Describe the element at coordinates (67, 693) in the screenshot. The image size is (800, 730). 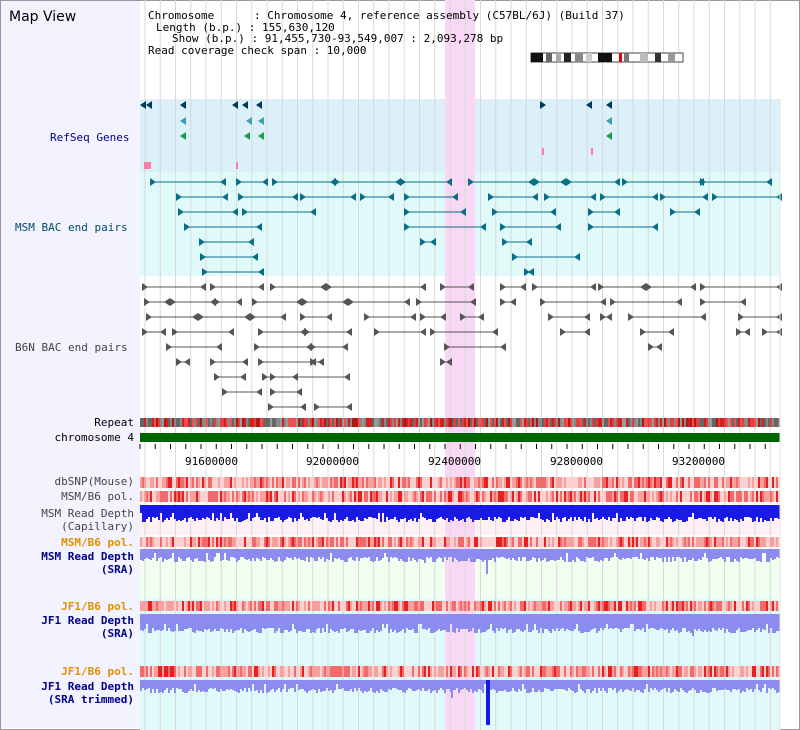
I see `track-label-jf1-depth-trimmed: JF1 Read Depth (SRA trimmed)` at that location.